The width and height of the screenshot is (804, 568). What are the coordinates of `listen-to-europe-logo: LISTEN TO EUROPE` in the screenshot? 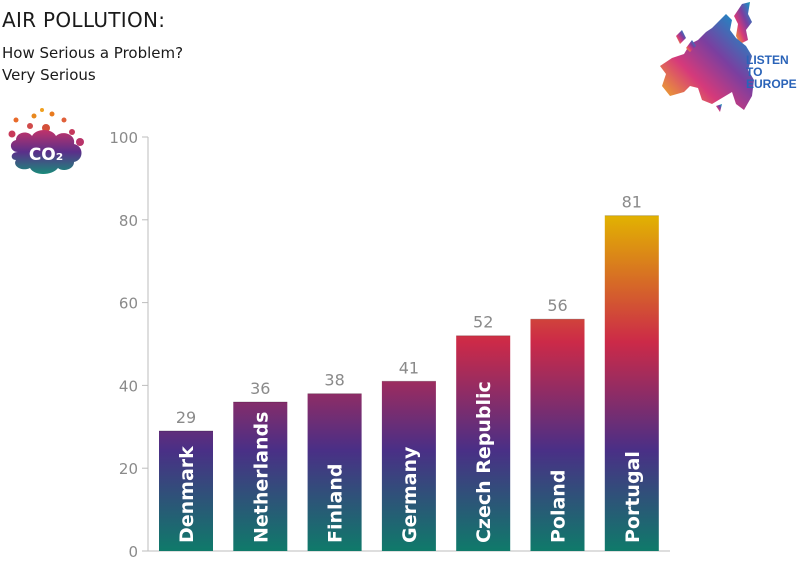 It's located at (728, 57).